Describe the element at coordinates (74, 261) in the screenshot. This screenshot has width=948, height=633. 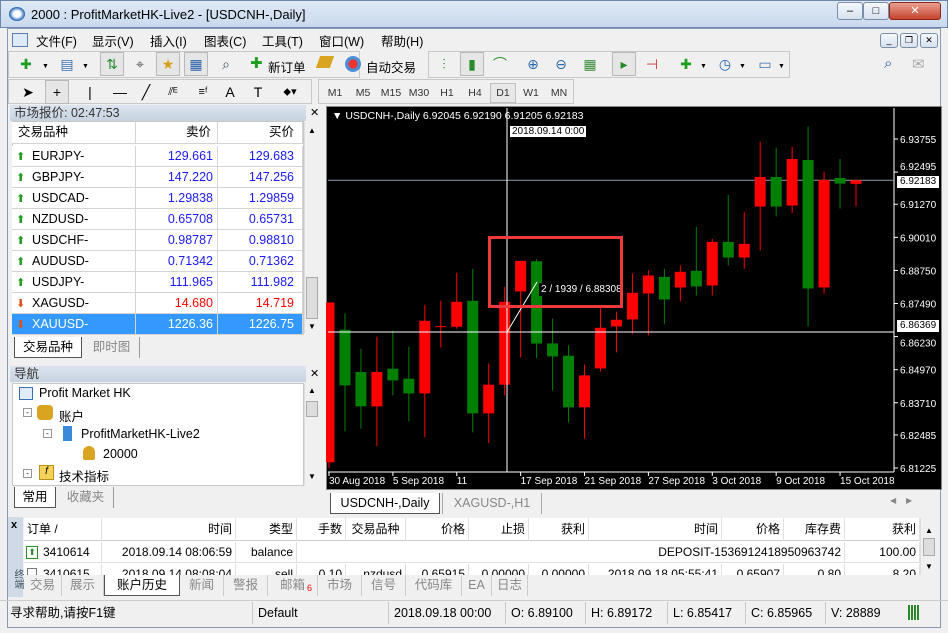
I see `symbol-cell: AUDUSD-` at that location.